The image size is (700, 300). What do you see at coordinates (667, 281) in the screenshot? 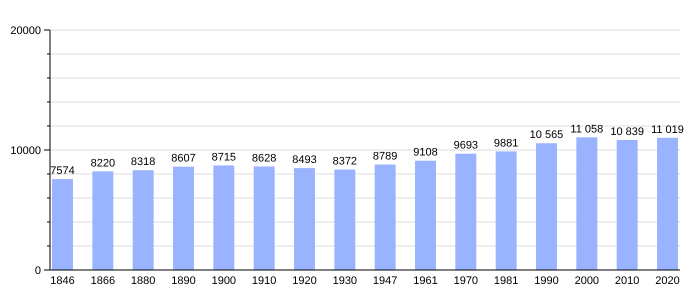
I see `x-tick-label: 2020` at bounding box center [667, 281].